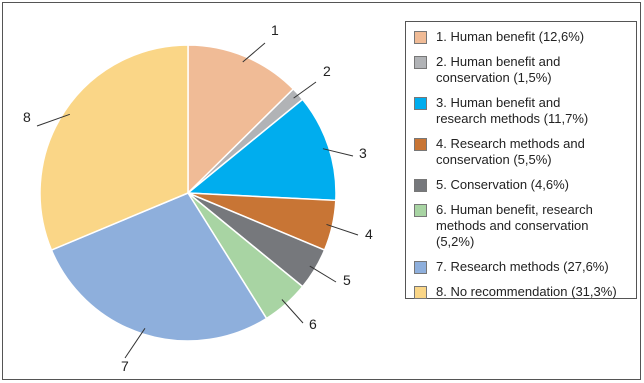 The height and width of the screenshot is (383, 644). Describe the element at coordinates (275, 30) in the screenshot. I see `slice-label-1: 1` at that location.